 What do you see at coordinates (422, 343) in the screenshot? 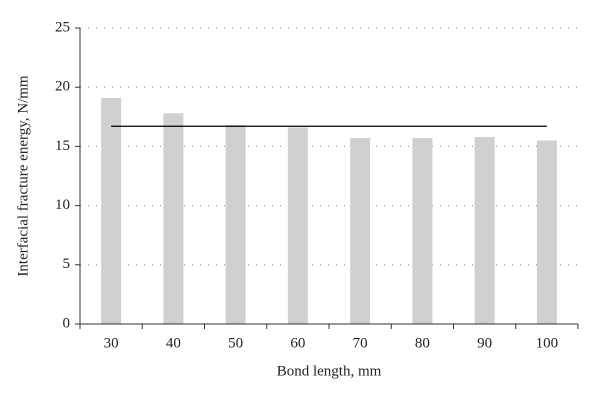
I see `x-tick-label: 80` at bounding box center [422, 343].